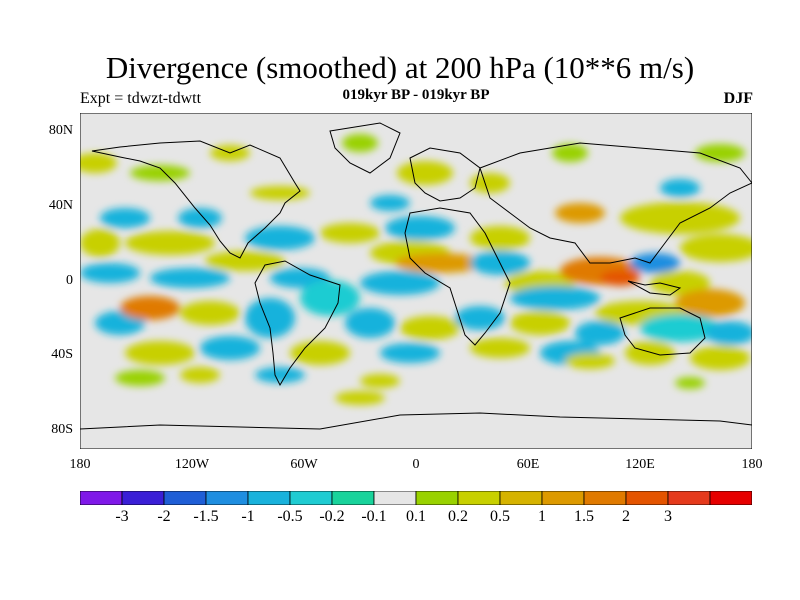 This screenshot has width=800, height=600. I want to click on colorbar, so click(416, 498).